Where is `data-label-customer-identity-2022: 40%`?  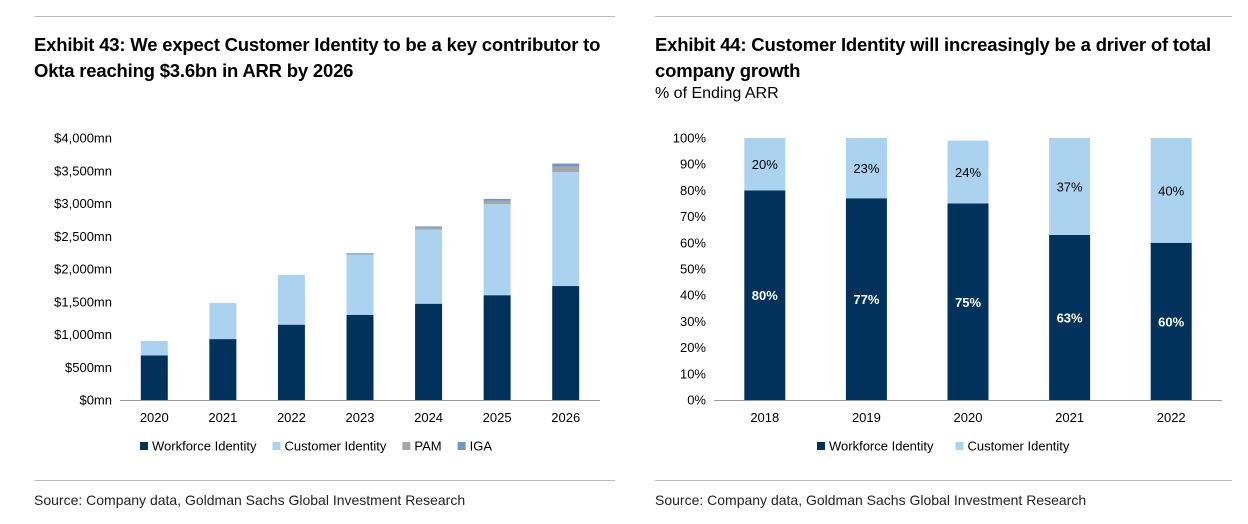 data-label-customer-identity-2022: 40% is located at coordinates (1171, 190).